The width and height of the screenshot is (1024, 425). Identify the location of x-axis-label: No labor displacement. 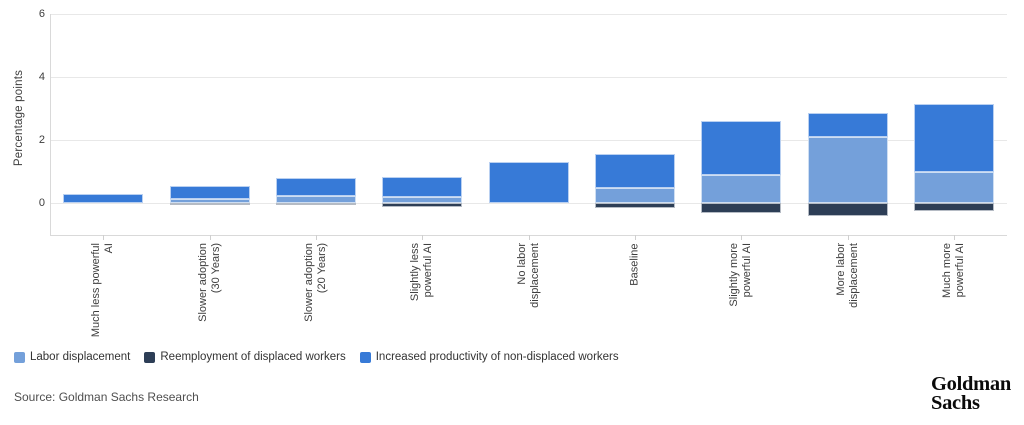
(528, 275).